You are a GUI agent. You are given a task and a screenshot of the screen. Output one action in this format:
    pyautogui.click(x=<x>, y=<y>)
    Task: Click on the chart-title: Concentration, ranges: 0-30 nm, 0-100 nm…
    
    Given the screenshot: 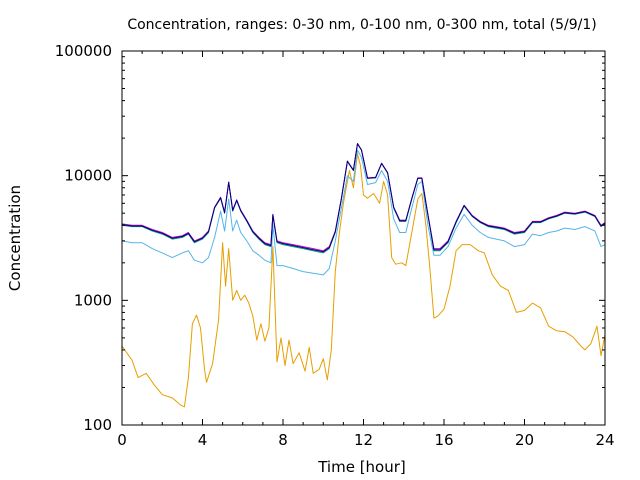 What is the action you would take?
    pyautogui.click(x=361, y=25)
    